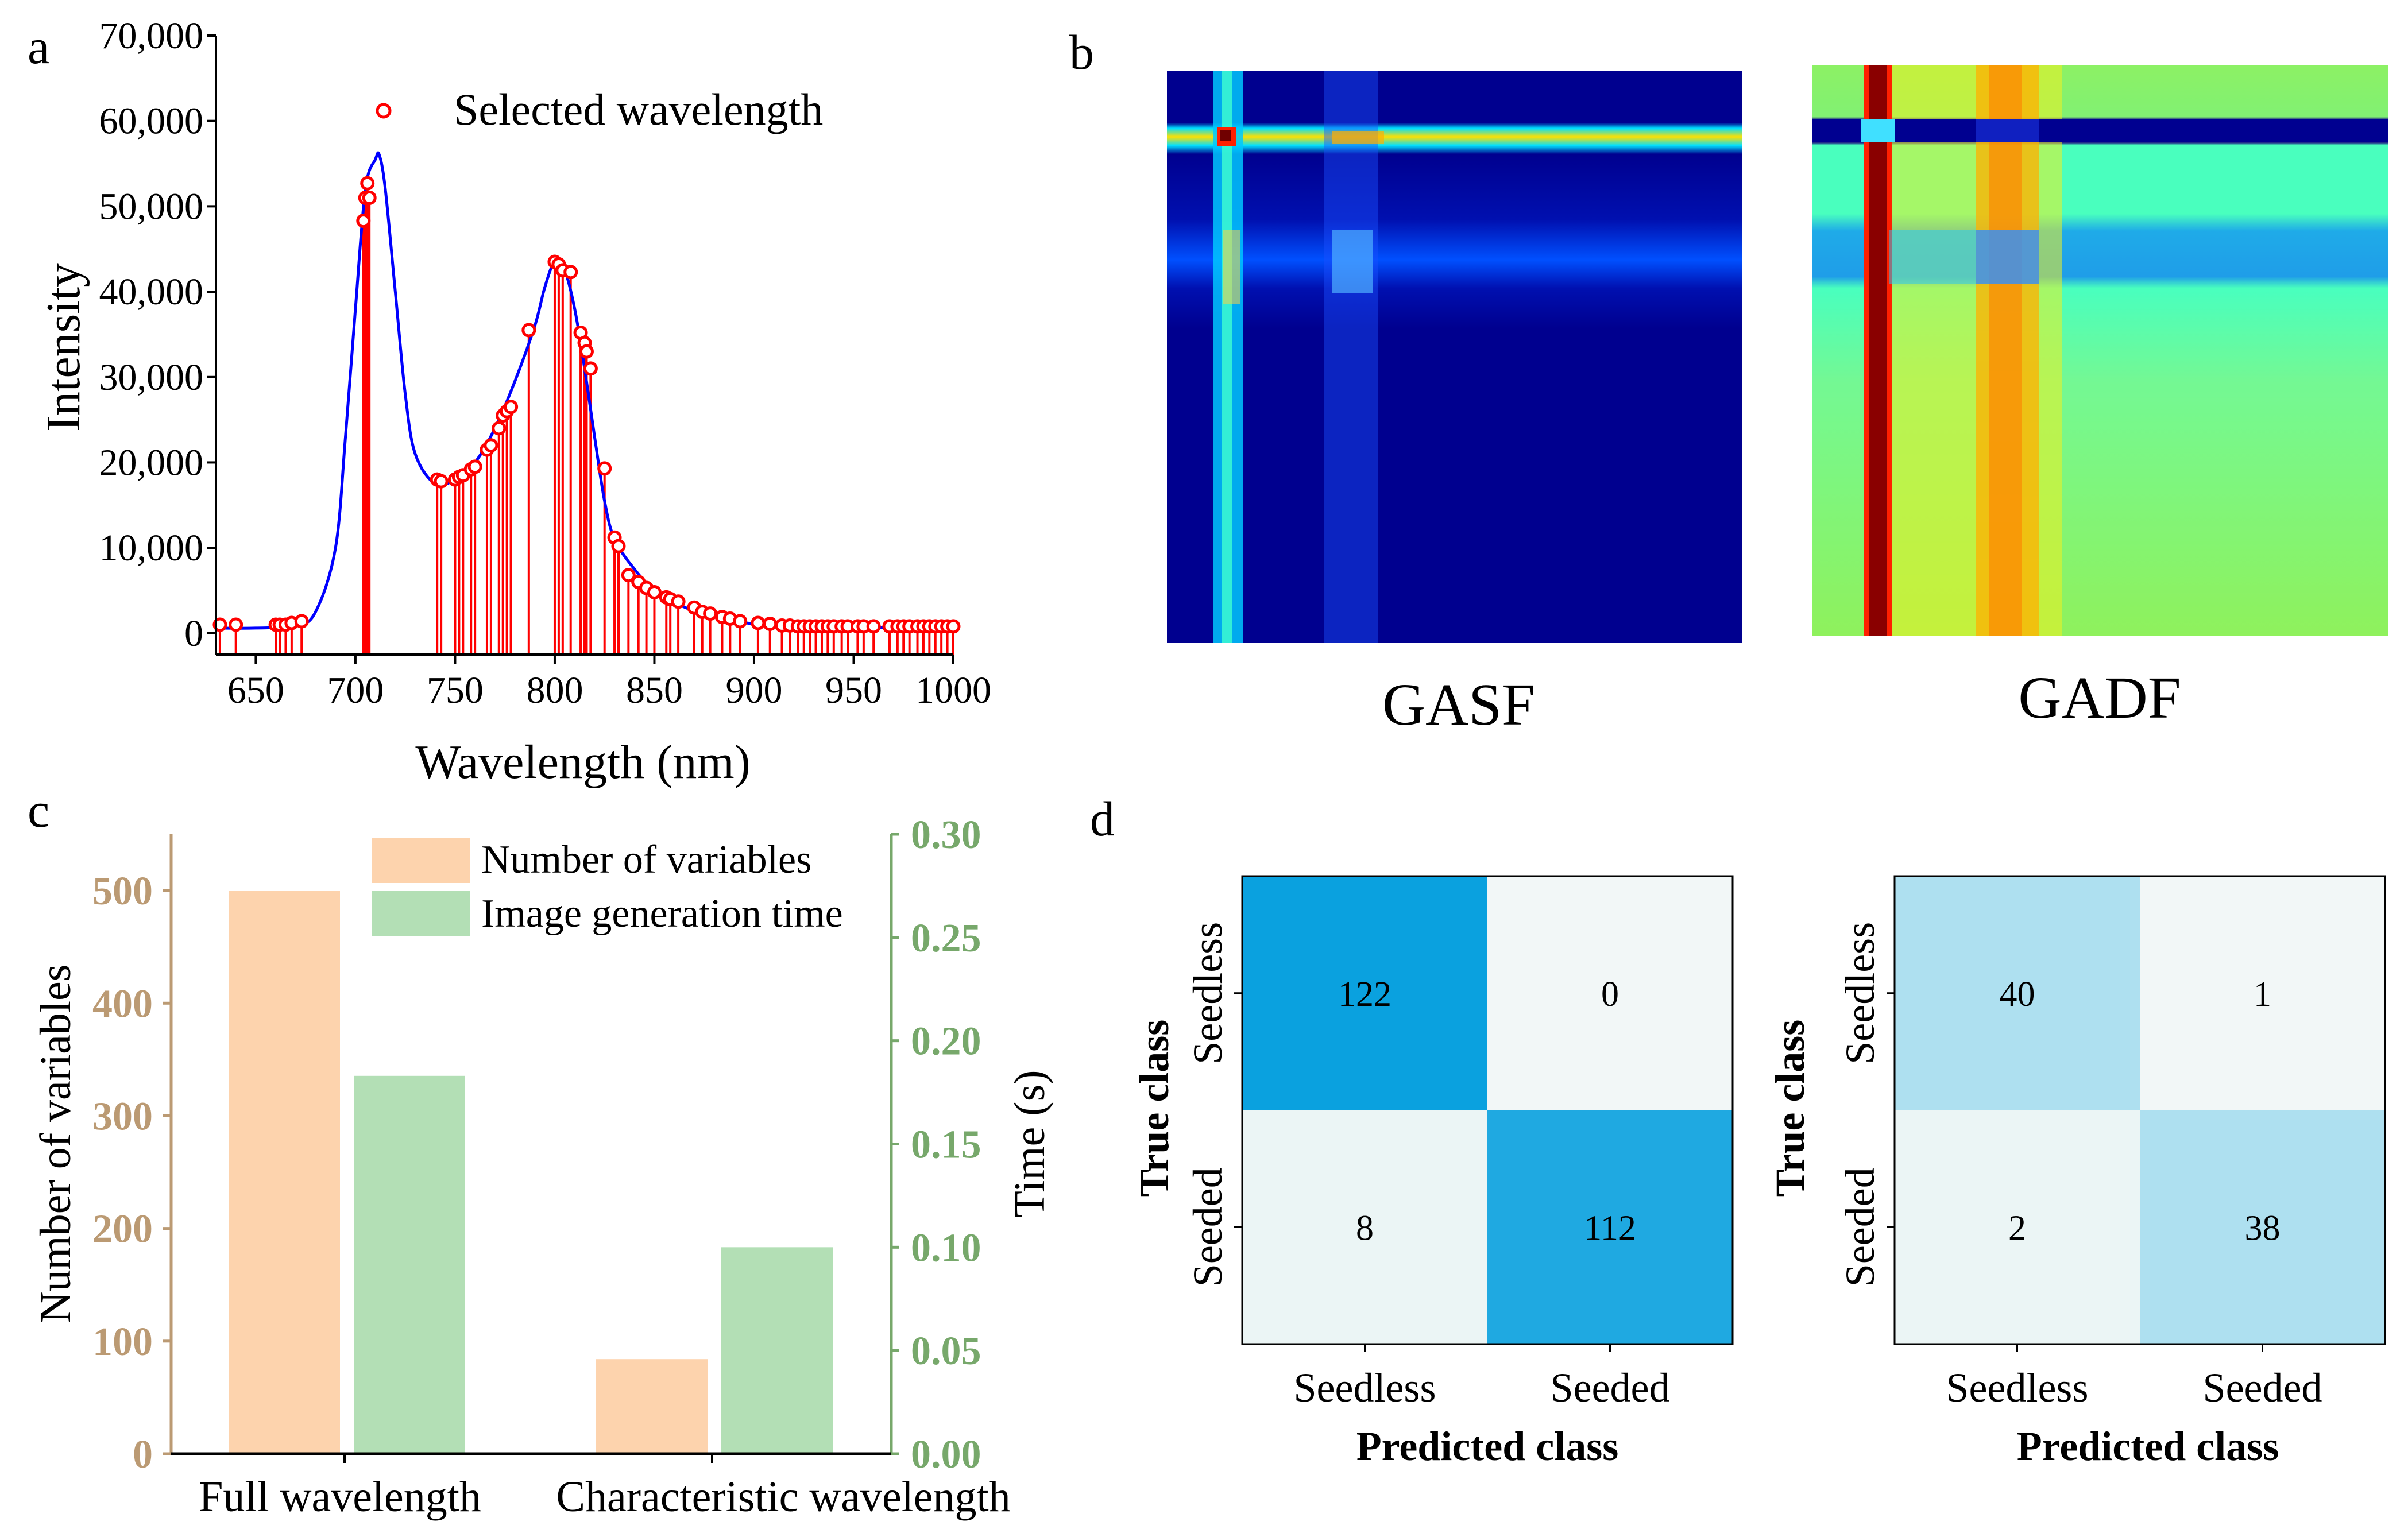 The height and width of the screenshot is (1537, 2408). What do you see at coordinates (151, 548) in the screenshot?
I see `y-tick-label: 10,000` at bounding box center [151, 548].